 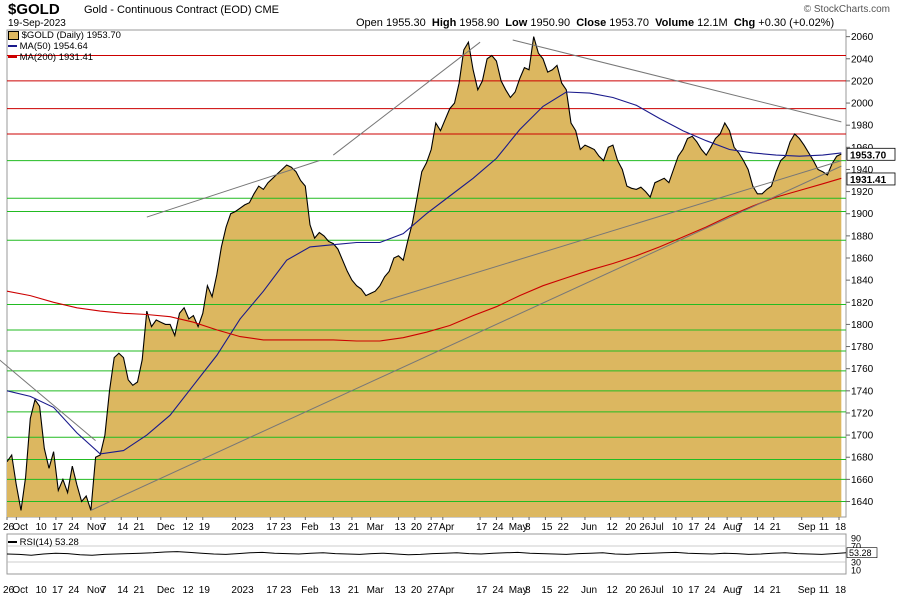 I want to click on rsi-x-tick-label: 14, so click(x=123, y=590).